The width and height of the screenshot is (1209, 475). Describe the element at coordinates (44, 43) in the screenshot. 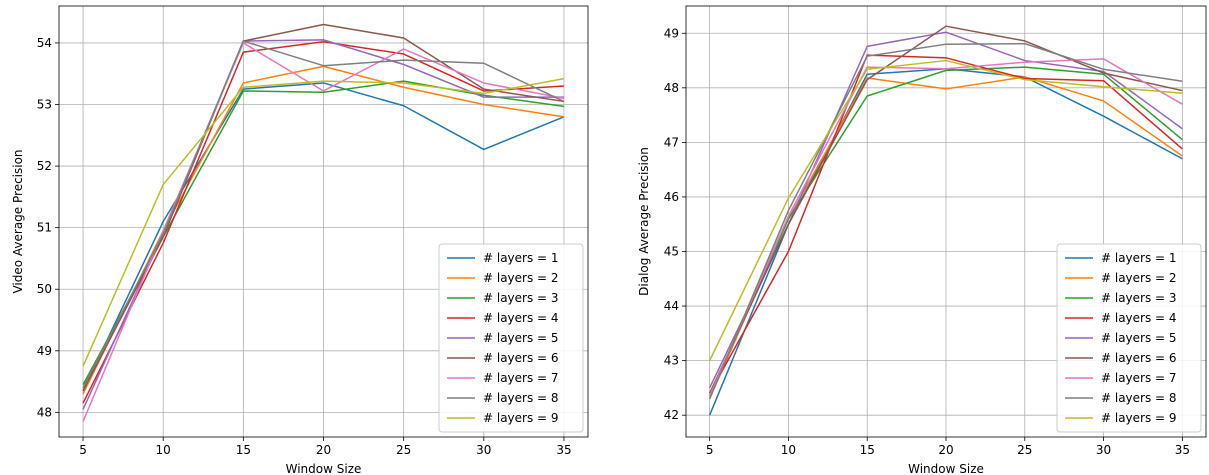

I see `y-tick-label: 54` at that location.